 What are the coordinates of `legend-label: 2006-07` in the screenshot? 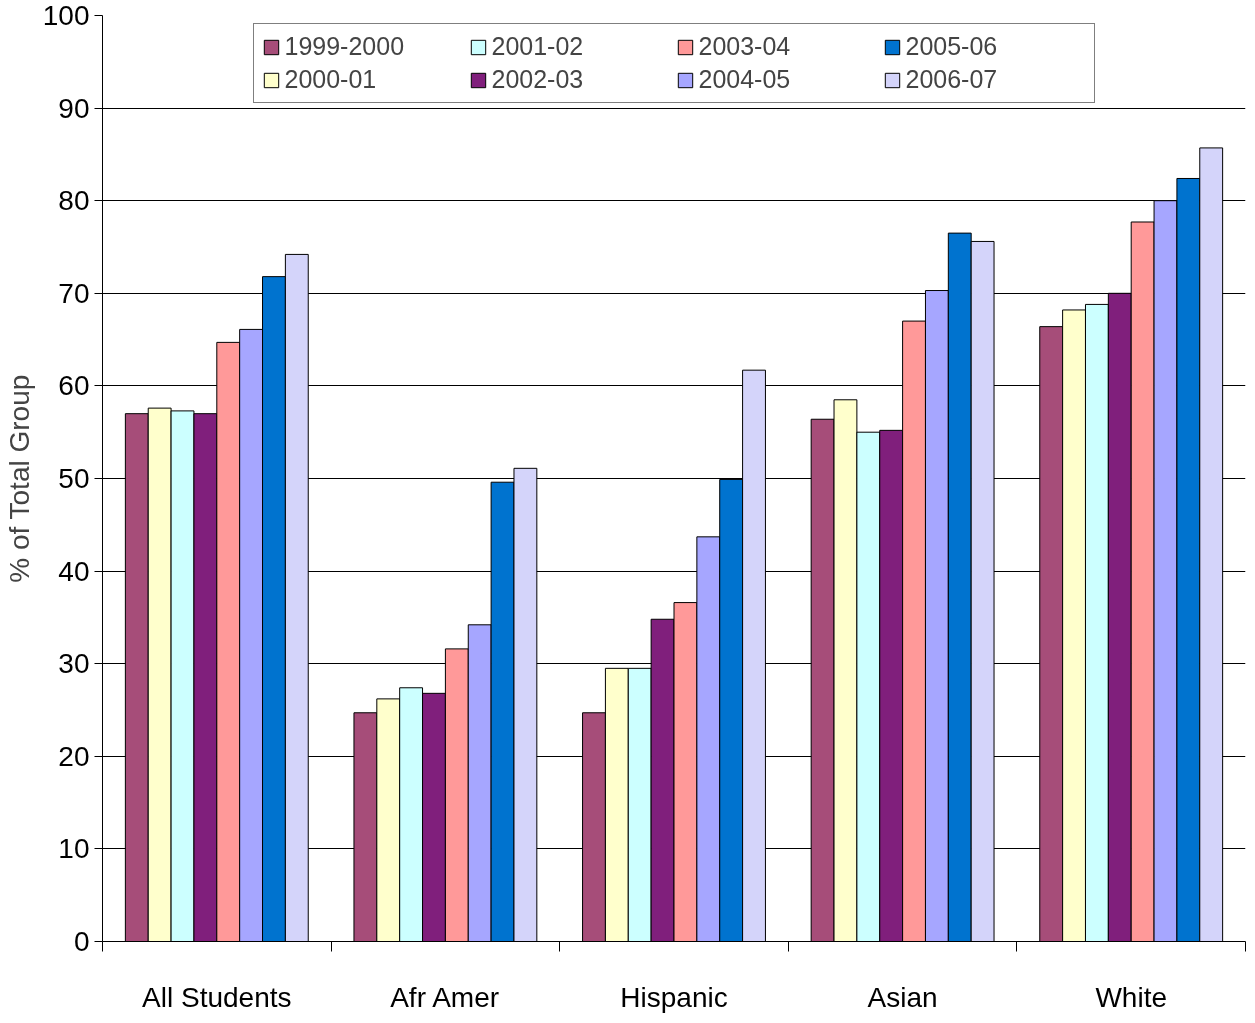 It's located at (952, 79).